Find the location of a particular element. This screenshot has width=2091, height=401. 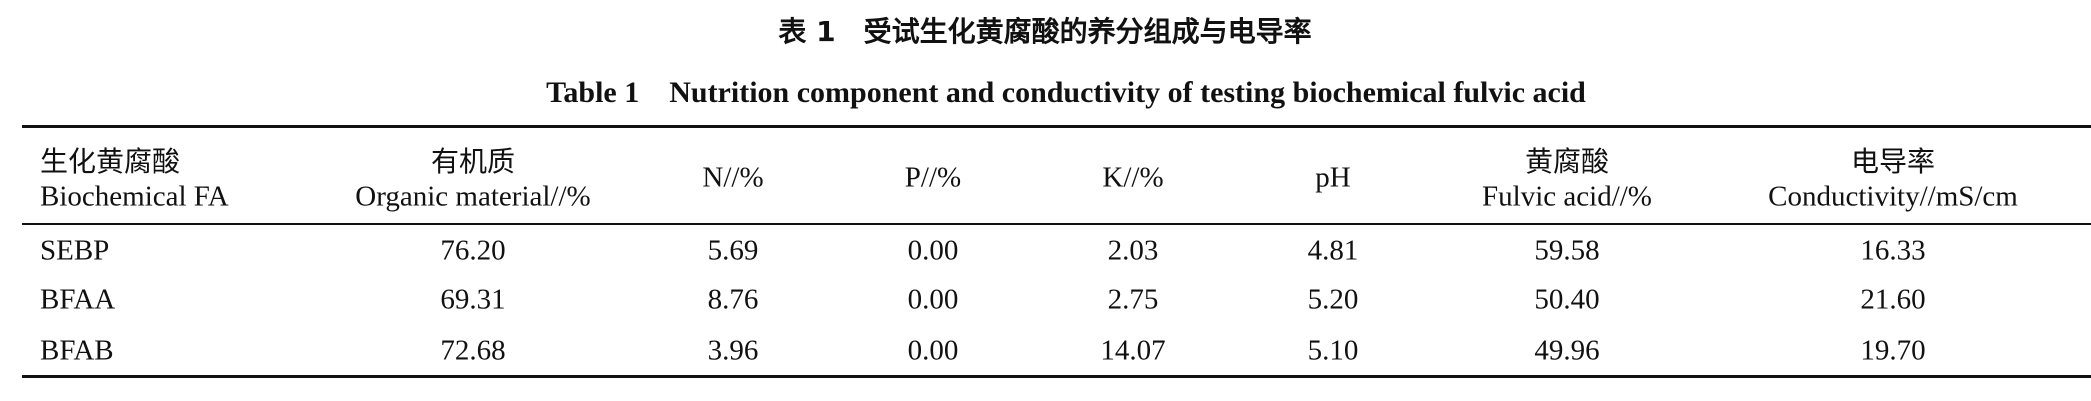

cell: 2.75 is located at coordinates (1133, 299).